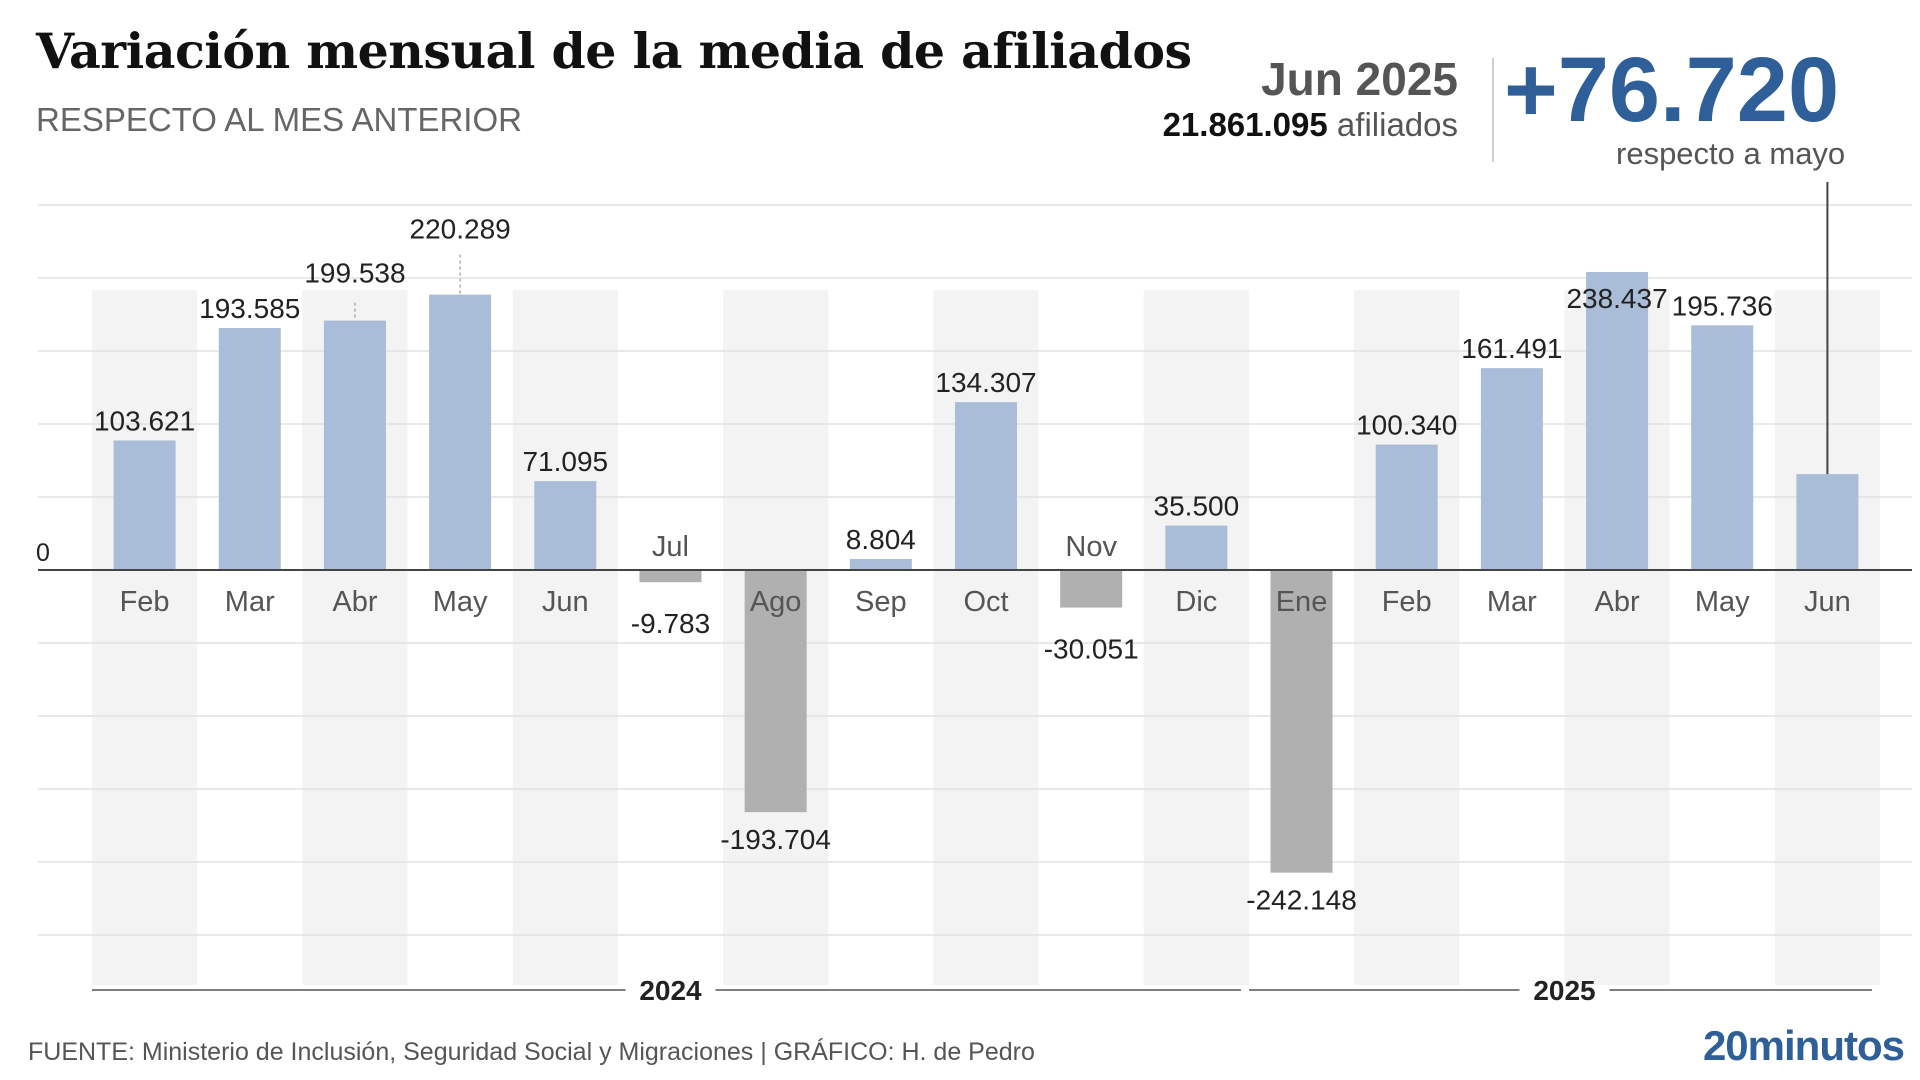  What do you see at coordinates (43, 553) in the screenshot?
I see `zero-label: 0` at bounding box center [43, 553].